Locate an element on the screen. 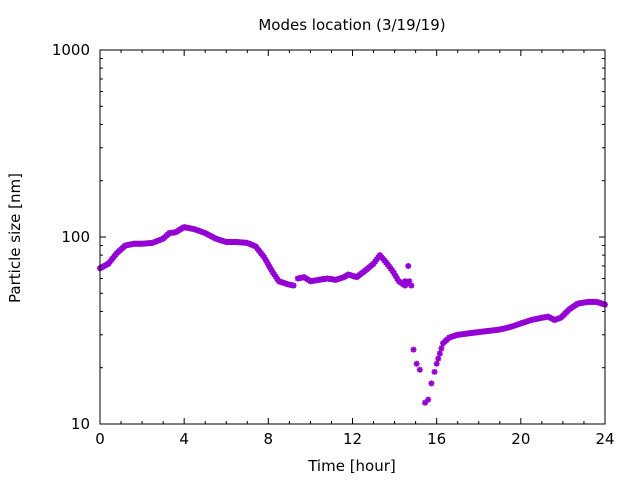 Image resolution: width=640 pixels, height=480 pixels. x-tick-label: 4 is located at coordinates (184, 439).